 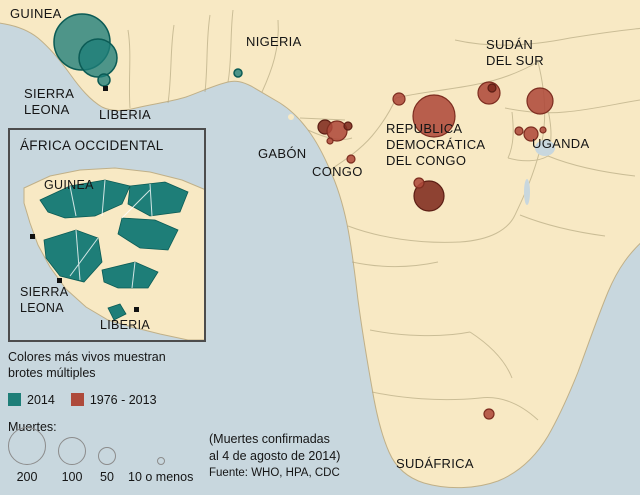 I want to click on legend-size-scale: 200 100 50 10 o menos, so click(x=108, y=455).